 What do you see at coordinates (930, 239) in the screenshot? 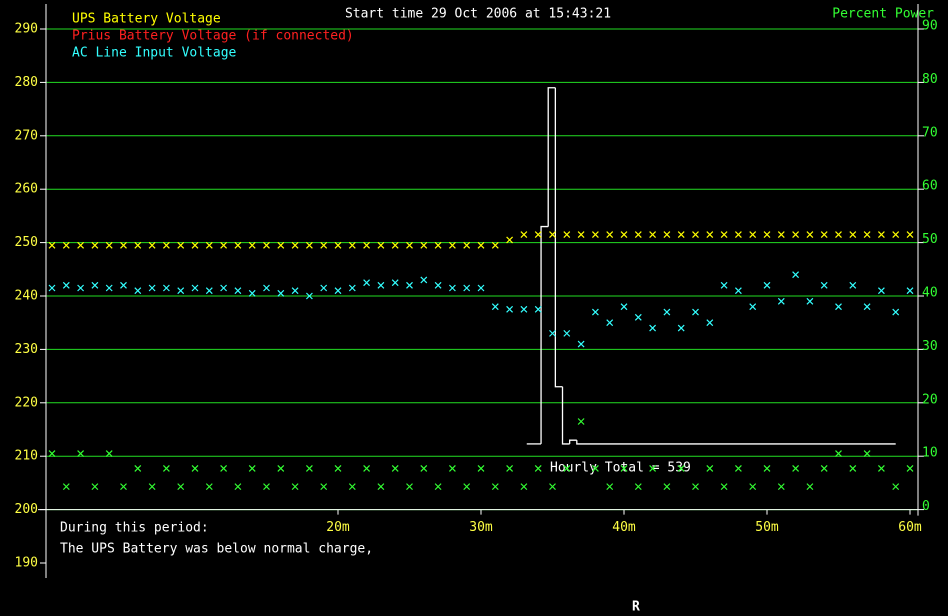
I see `y2-tick-label: 50` at bounding box center [930, 239].